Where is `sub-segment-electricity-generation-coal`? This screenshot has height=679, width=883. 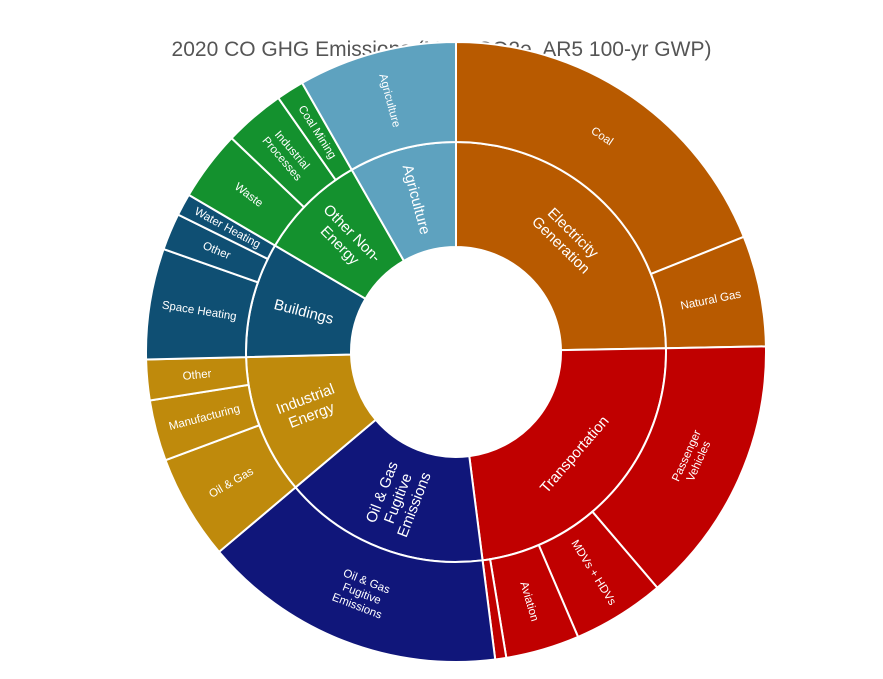 sub-segment-electricity-generation-coal is located at coordinates (600, 158).